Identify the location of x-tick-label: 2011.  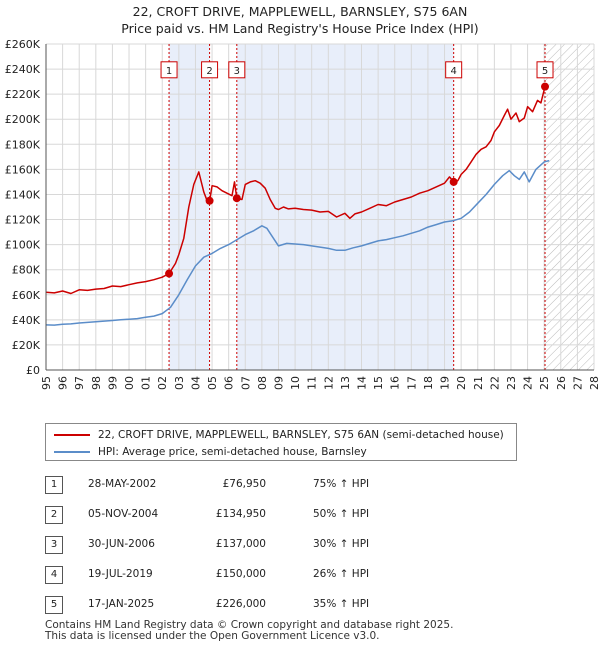
(312, 383).